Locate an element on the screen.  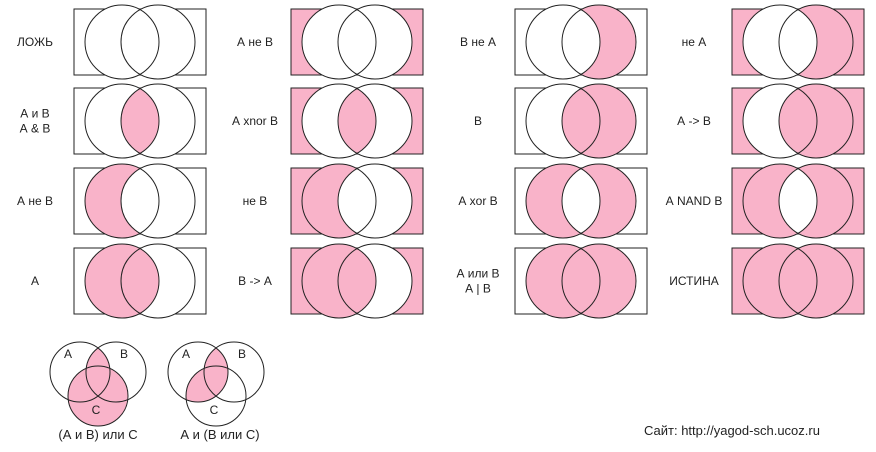
venn-not_a: не А is located at coordinates (773, 42).